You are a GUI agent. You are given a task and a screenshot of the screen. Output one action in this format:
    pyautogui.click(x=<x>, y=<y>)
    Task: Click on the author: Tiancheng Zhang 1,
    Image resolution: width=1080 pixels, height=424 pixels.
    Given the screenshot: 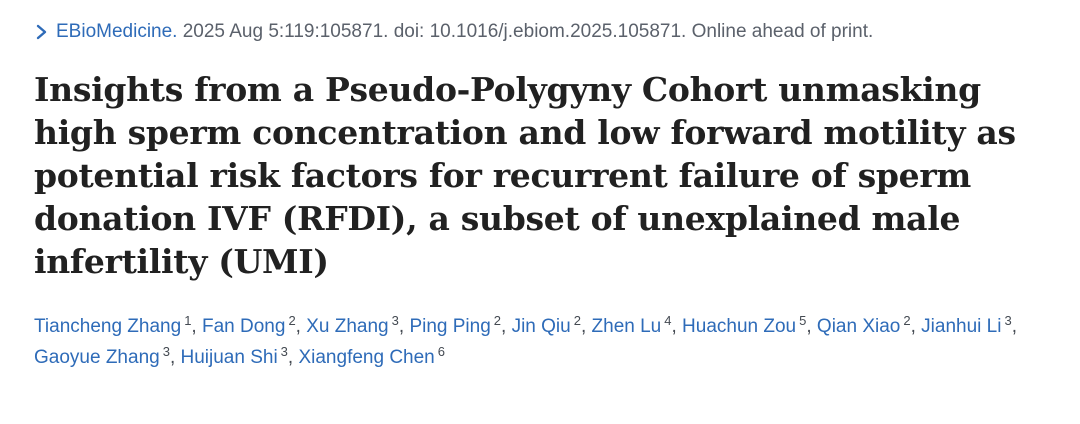 What is the action you would take?
    pyautogui.click(x=115, y=324)
    